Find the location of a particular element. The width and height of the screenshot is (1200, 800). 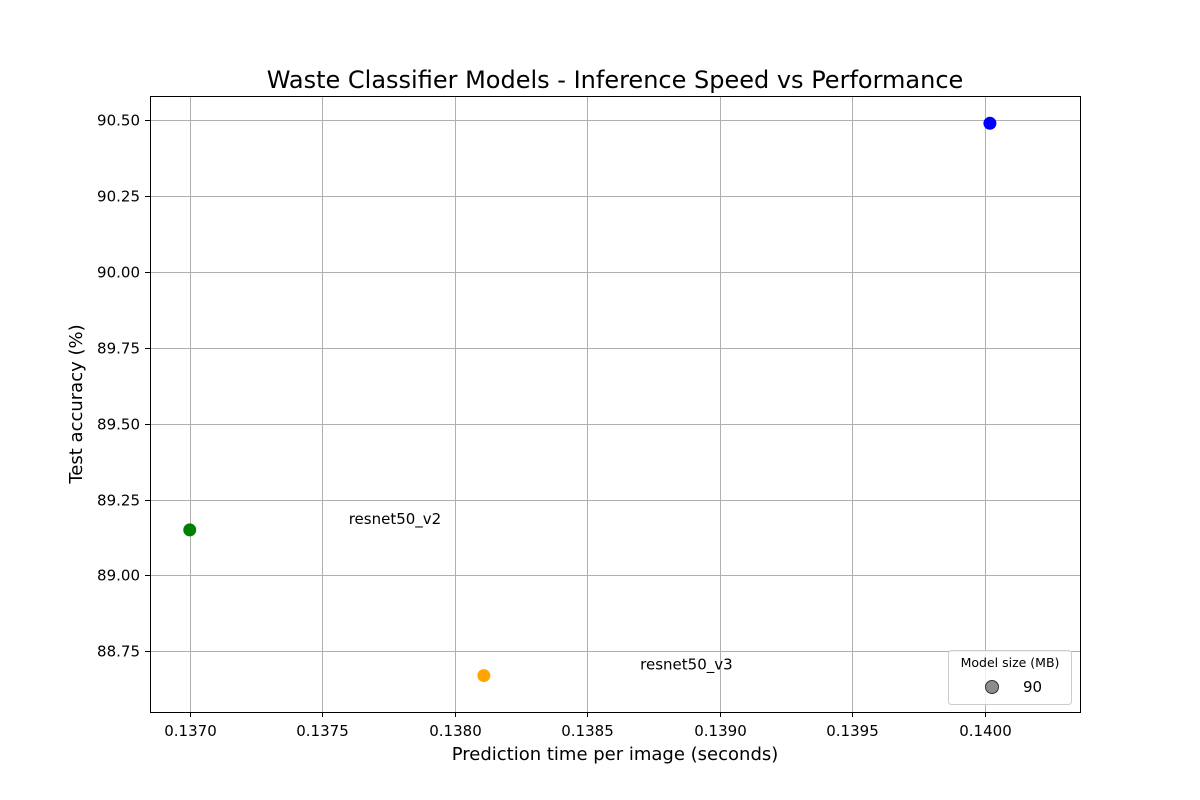

y-tick-label: 90.50 is located at coordinates (118, 121).